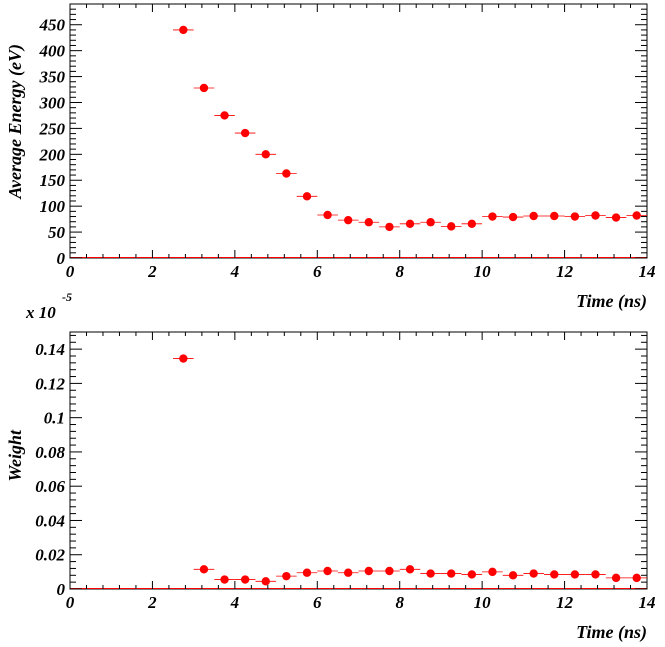  What do you see at coordinates (399, 602) in the screenshot?
I see `weight-x-tick-label: 8` at bounding box center [399, 602].